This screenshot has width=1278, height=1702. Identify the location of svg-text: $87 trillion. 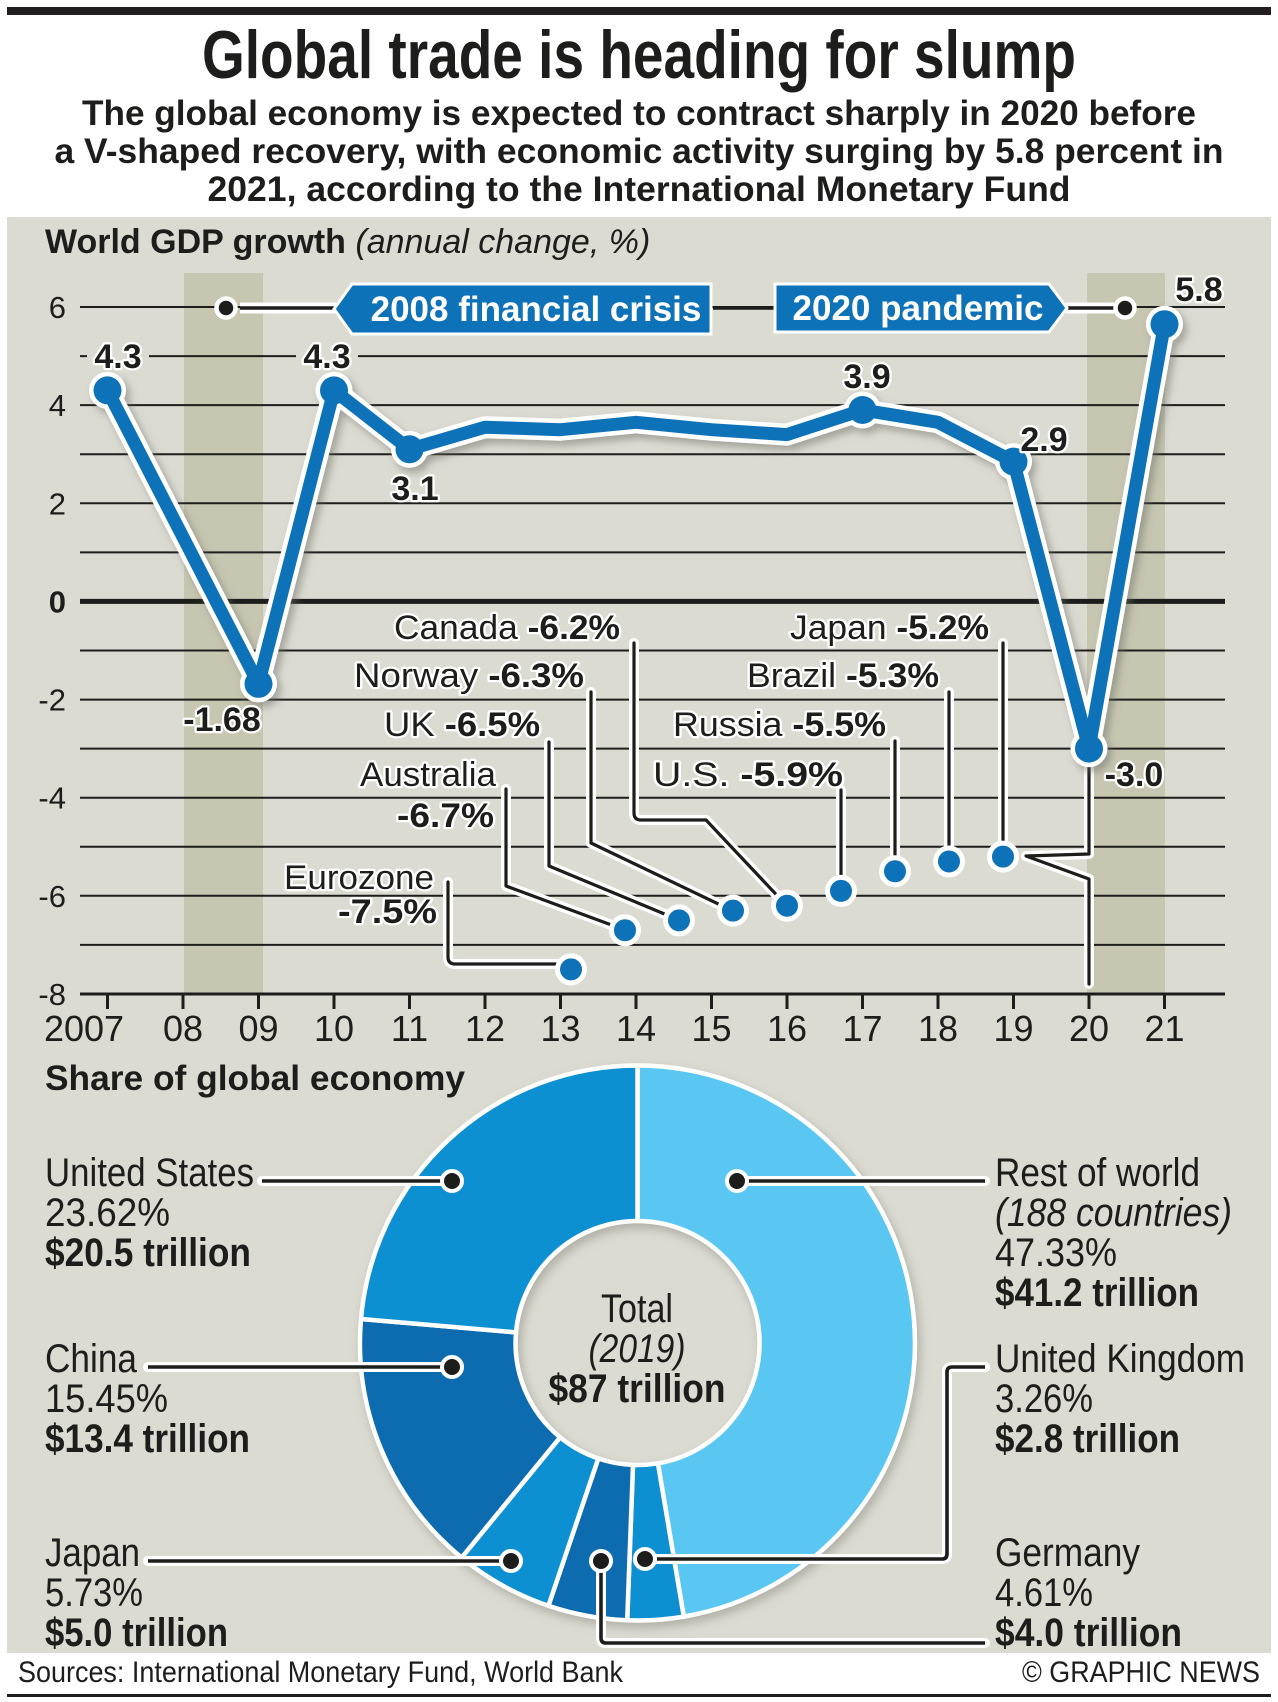
(637, 1389).